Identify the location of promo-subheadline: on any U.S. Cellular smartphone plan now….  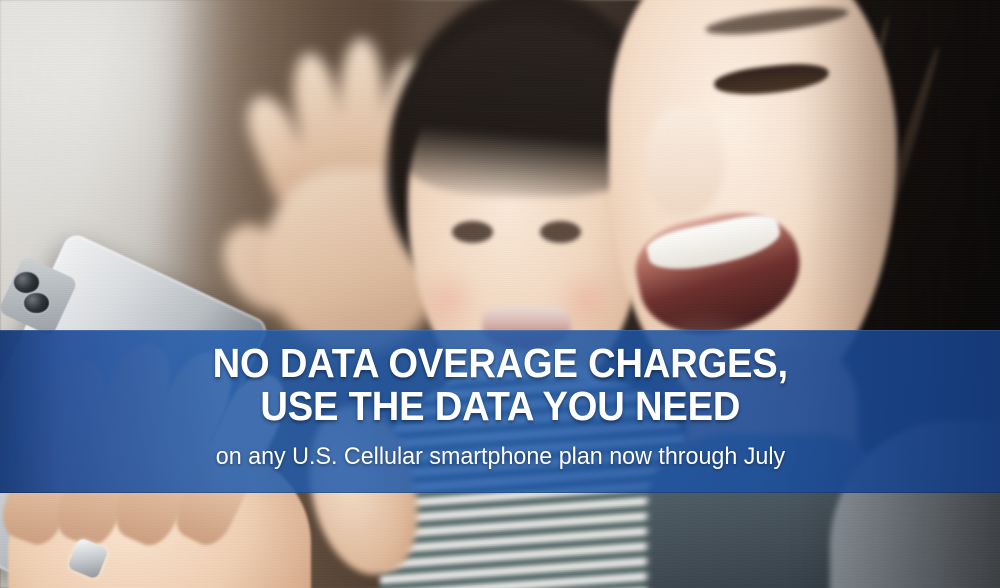
(500, 457).